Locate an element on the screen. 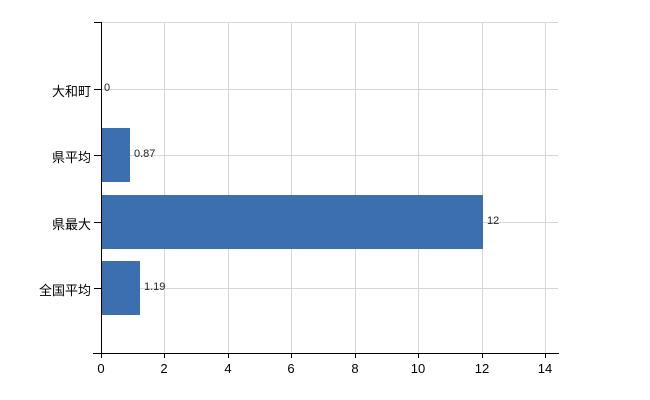  y-axis-line is located at coordinates (101, 190).